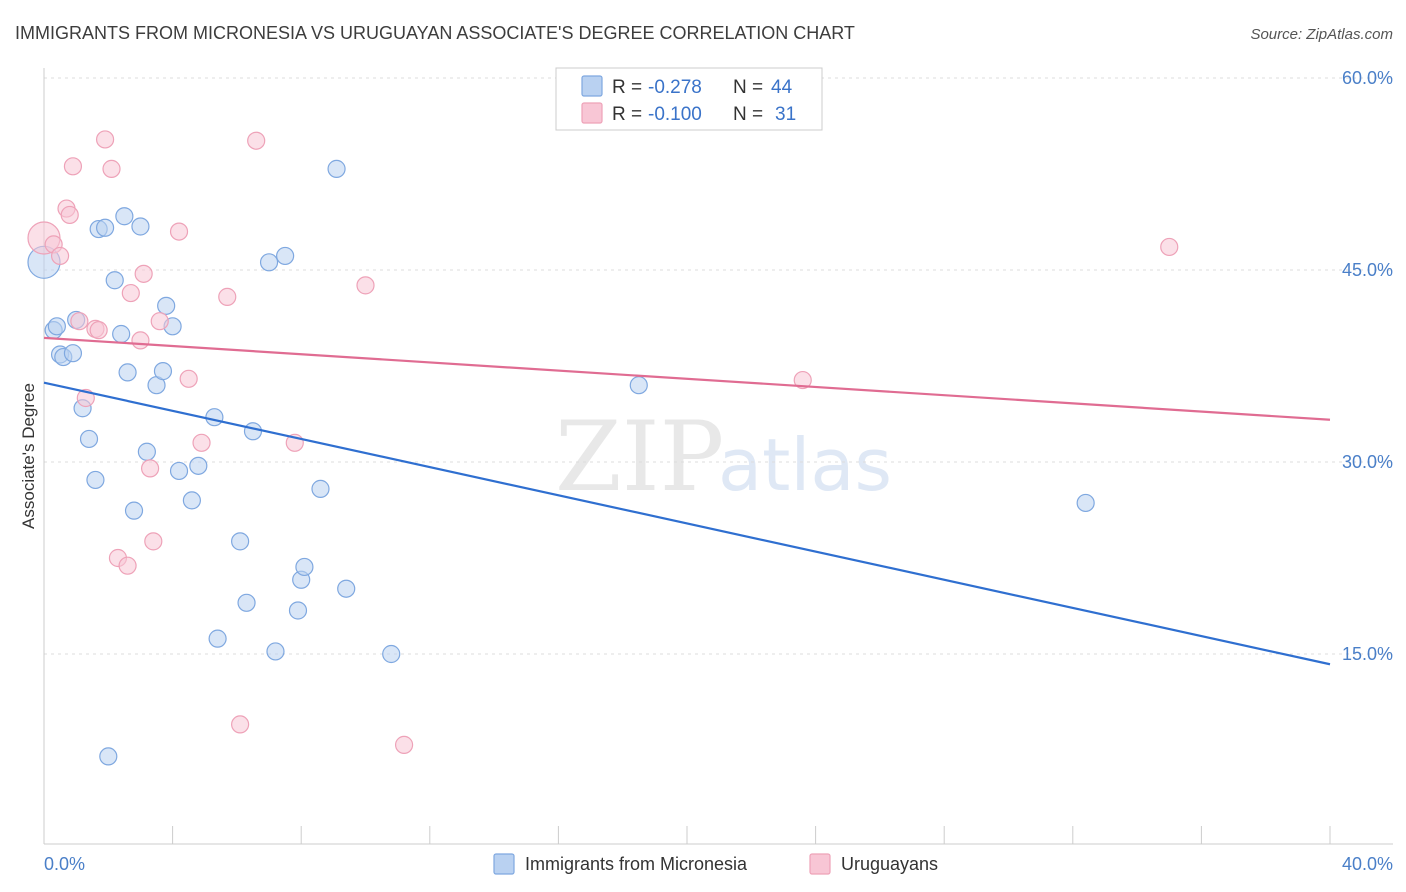 Image resolution: width=1406 pixels, height=892 pixels. I want to click on stats-legend: R = -0.278 N = 44 R = -0.100 N = 31, so click(689, 99).